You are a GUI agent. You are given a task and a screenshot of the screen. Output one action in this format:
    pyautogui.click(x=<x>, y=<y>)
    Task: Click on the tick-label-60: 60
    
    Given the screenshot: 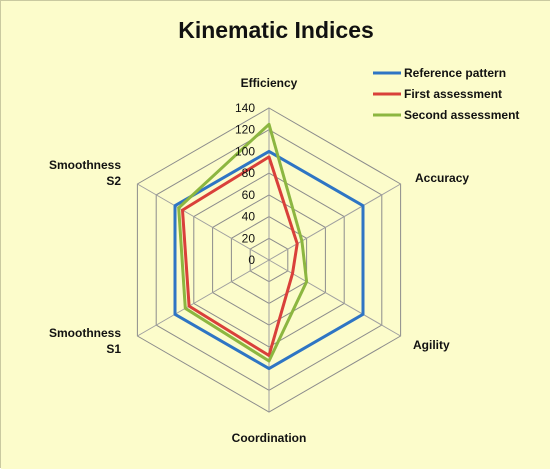 What is the action you would take?
    pyautogui.click(x=249, y=195)
    